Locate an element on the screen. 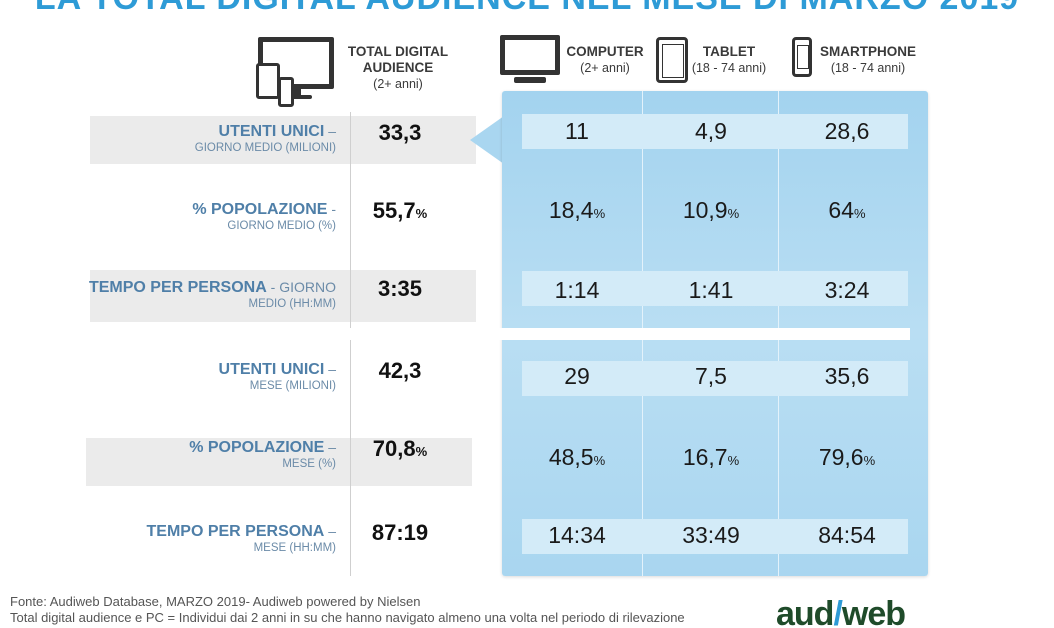 Image resolution: width=1054 pixels, height=628 pixels. smartphone-value: 3:24 is located at coordinates (847, 290).